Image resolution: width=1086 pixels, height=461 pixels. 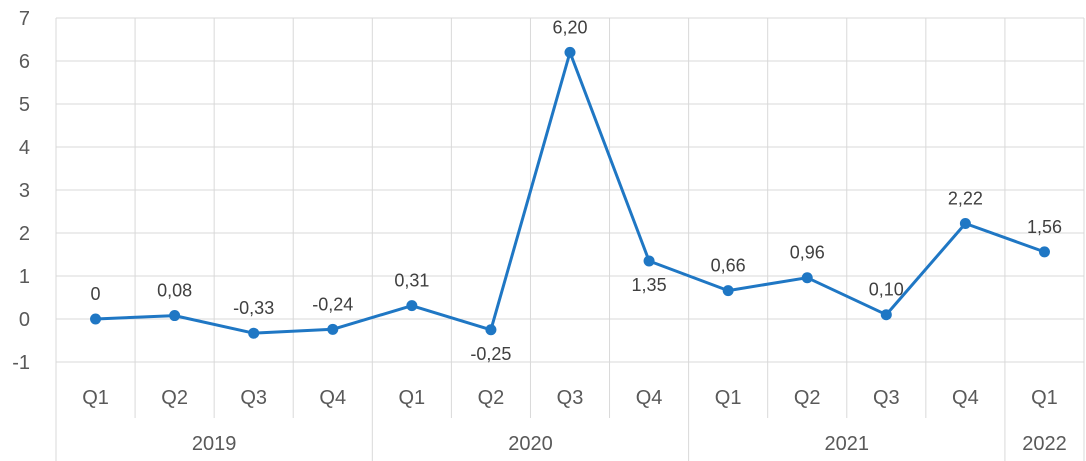 What do you see at coordinates (24, 148) in the screenshot?
I see `y-tick-label: 4` at bounding box center [24, 148].